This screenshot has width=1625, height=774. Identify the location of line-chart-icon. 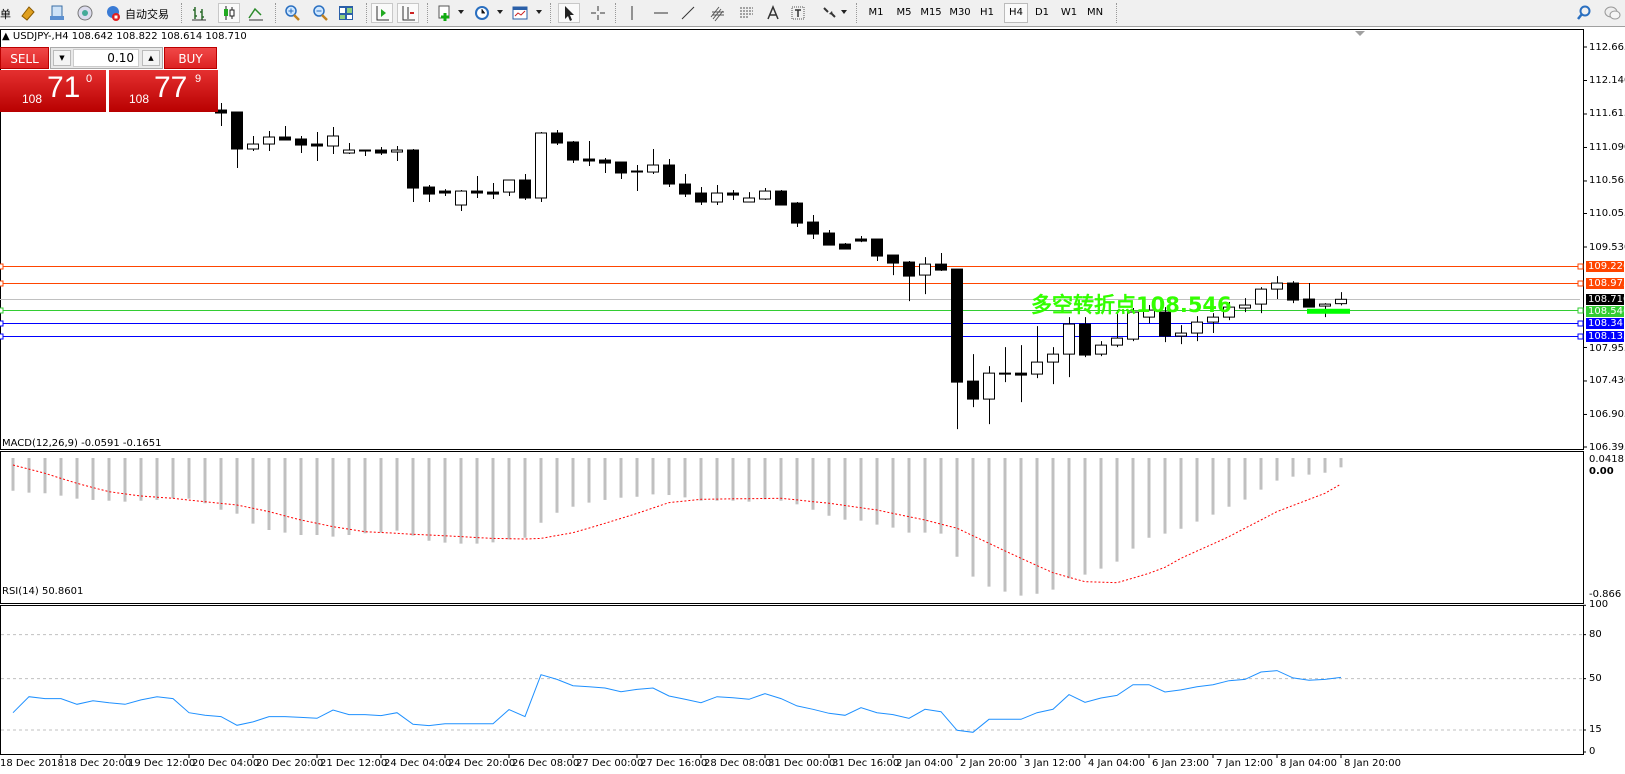
(255, 14).